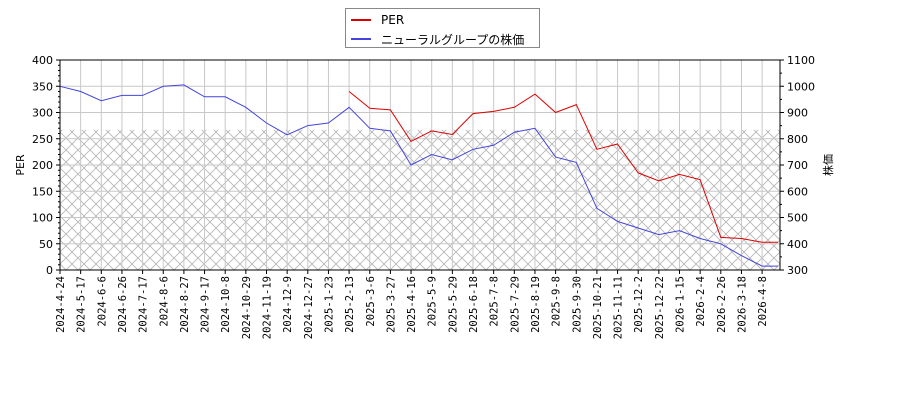  Describe the element at coordinates (828, 165) in the screenshot. I see `right-axis-title: 株価` at that location.